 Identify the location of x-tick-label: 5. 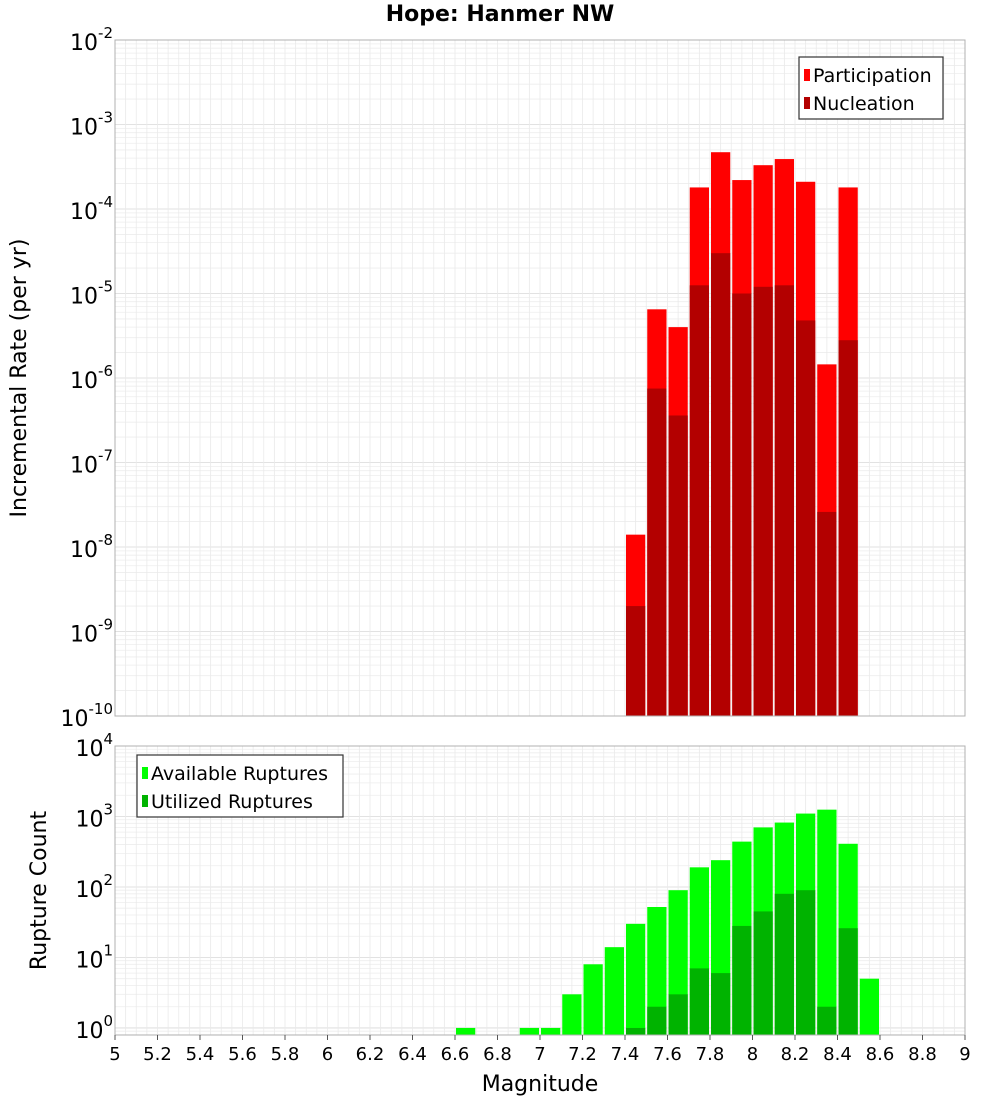
(114, 1054).